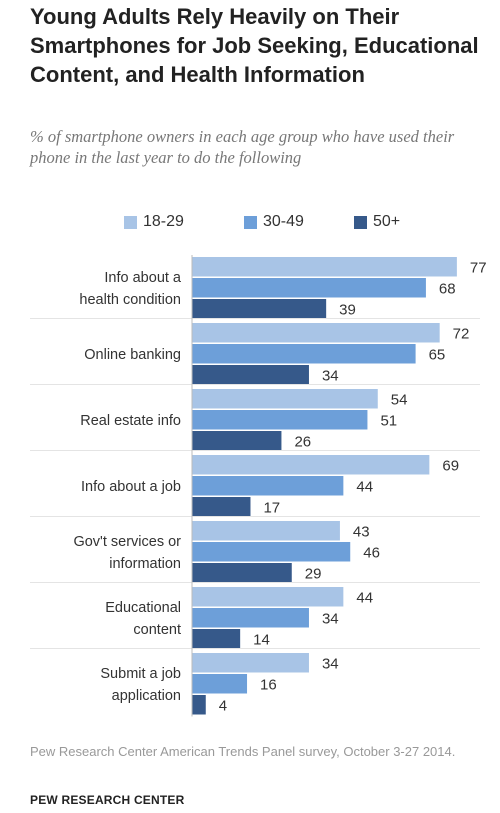  Describe the element at coordinates (157, 630) in the screenshot. I see `category-label: content` at that location.